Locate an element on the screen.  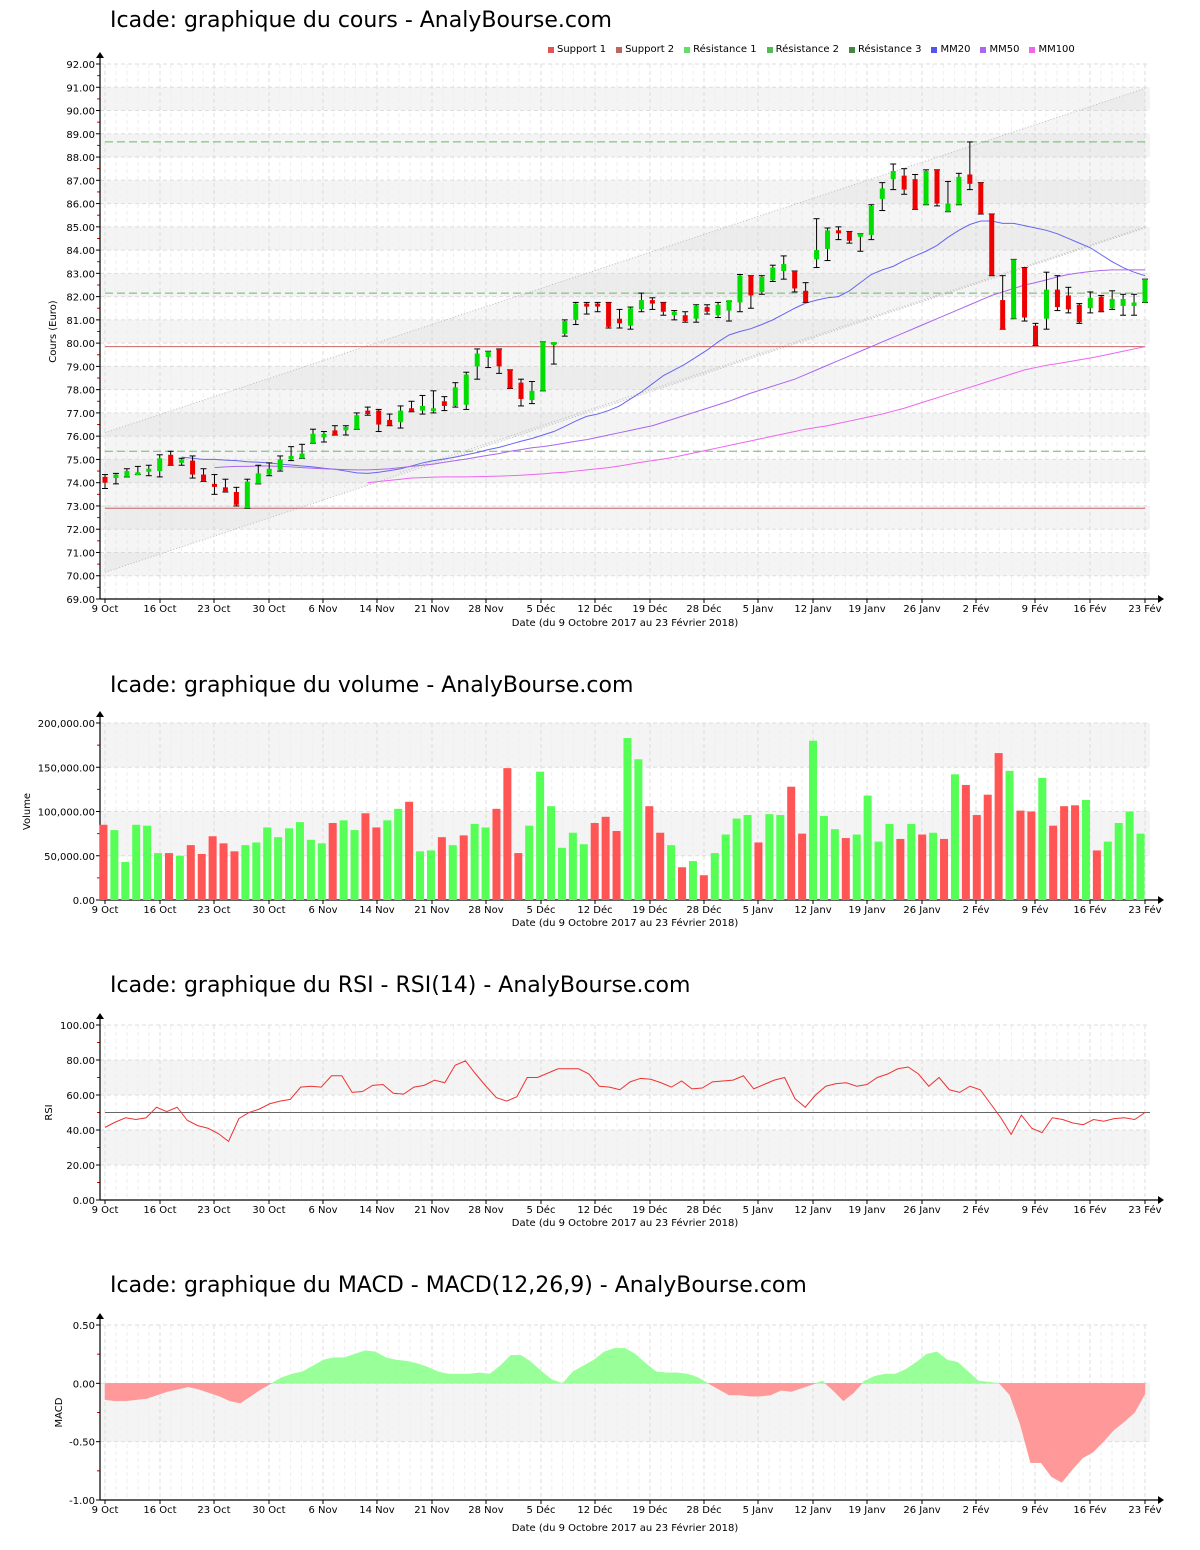
svg-text: 19 Déc is located at coordinates (649, 609).